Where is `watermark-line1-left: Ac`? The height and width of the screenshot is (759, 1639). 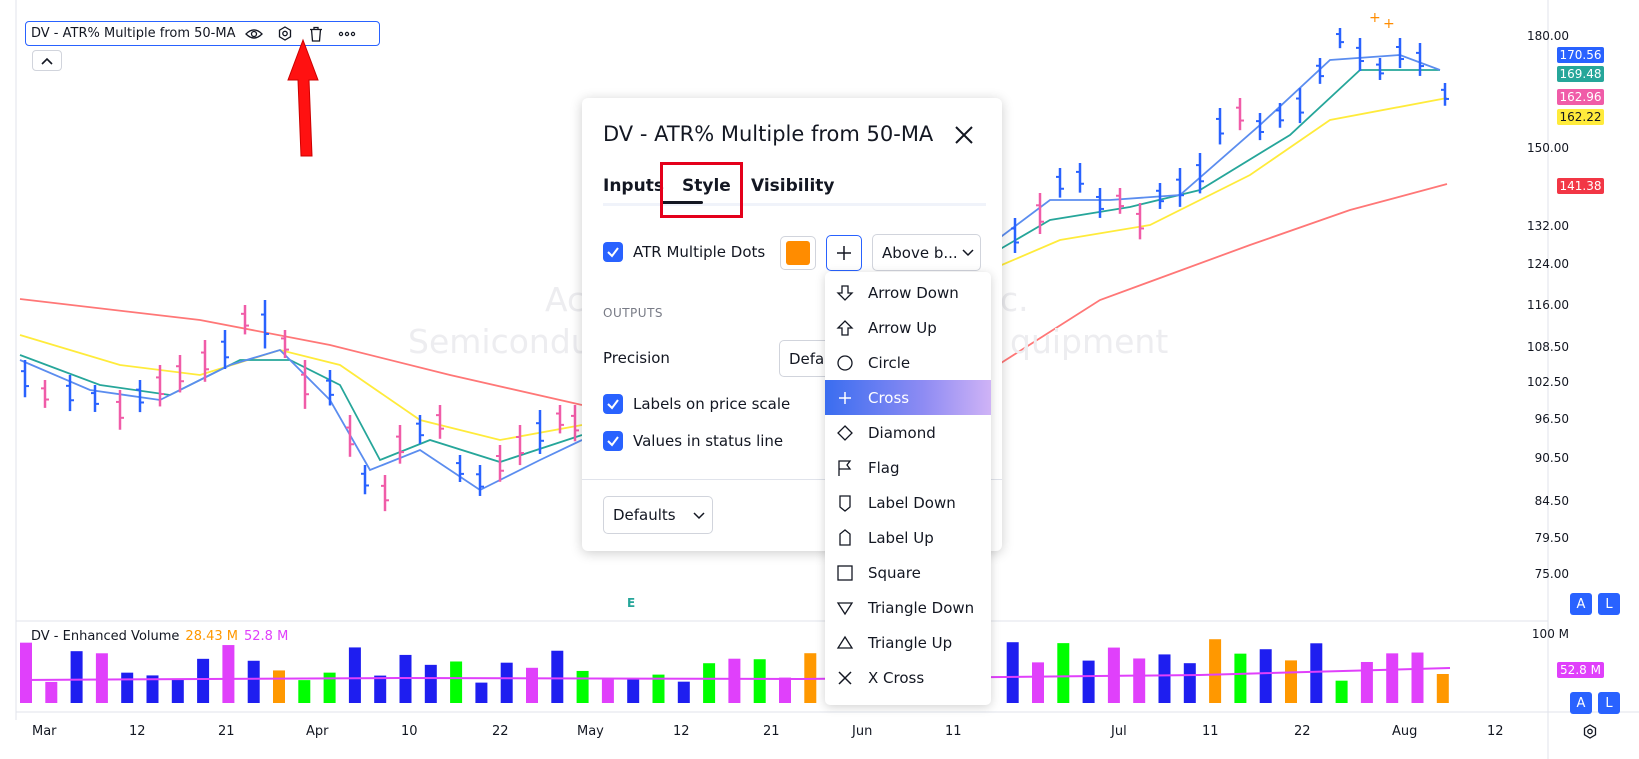 watermark-line1-left: Ac is located at coordinates (565, 299).